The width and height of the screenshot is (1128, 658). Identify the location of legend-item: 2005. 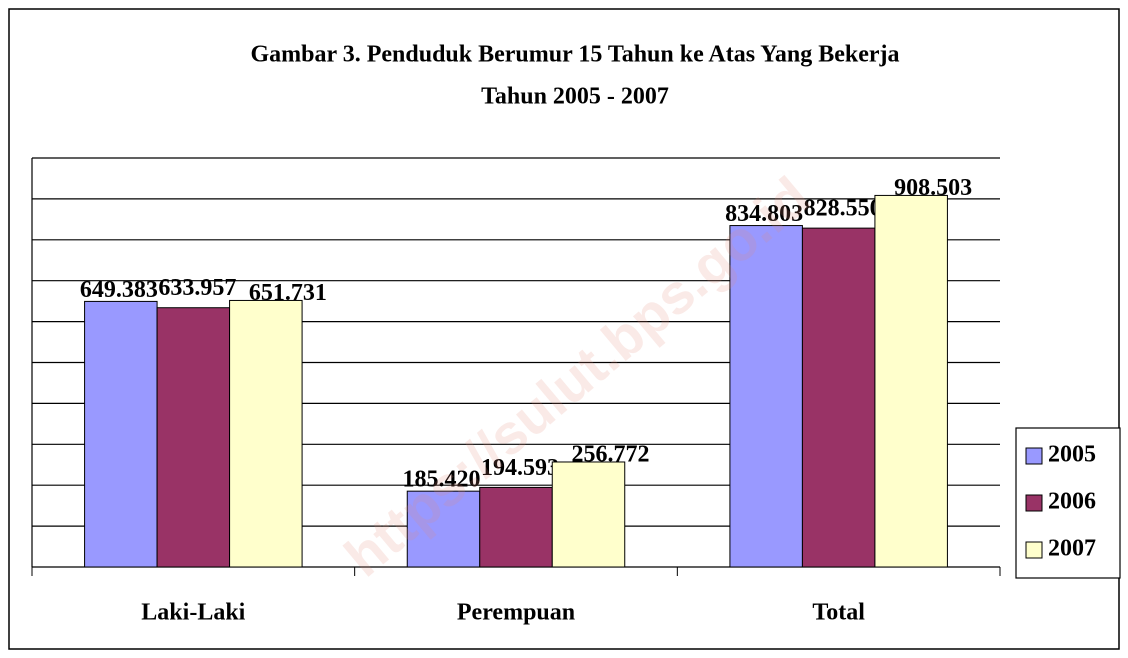
(1060, 455).